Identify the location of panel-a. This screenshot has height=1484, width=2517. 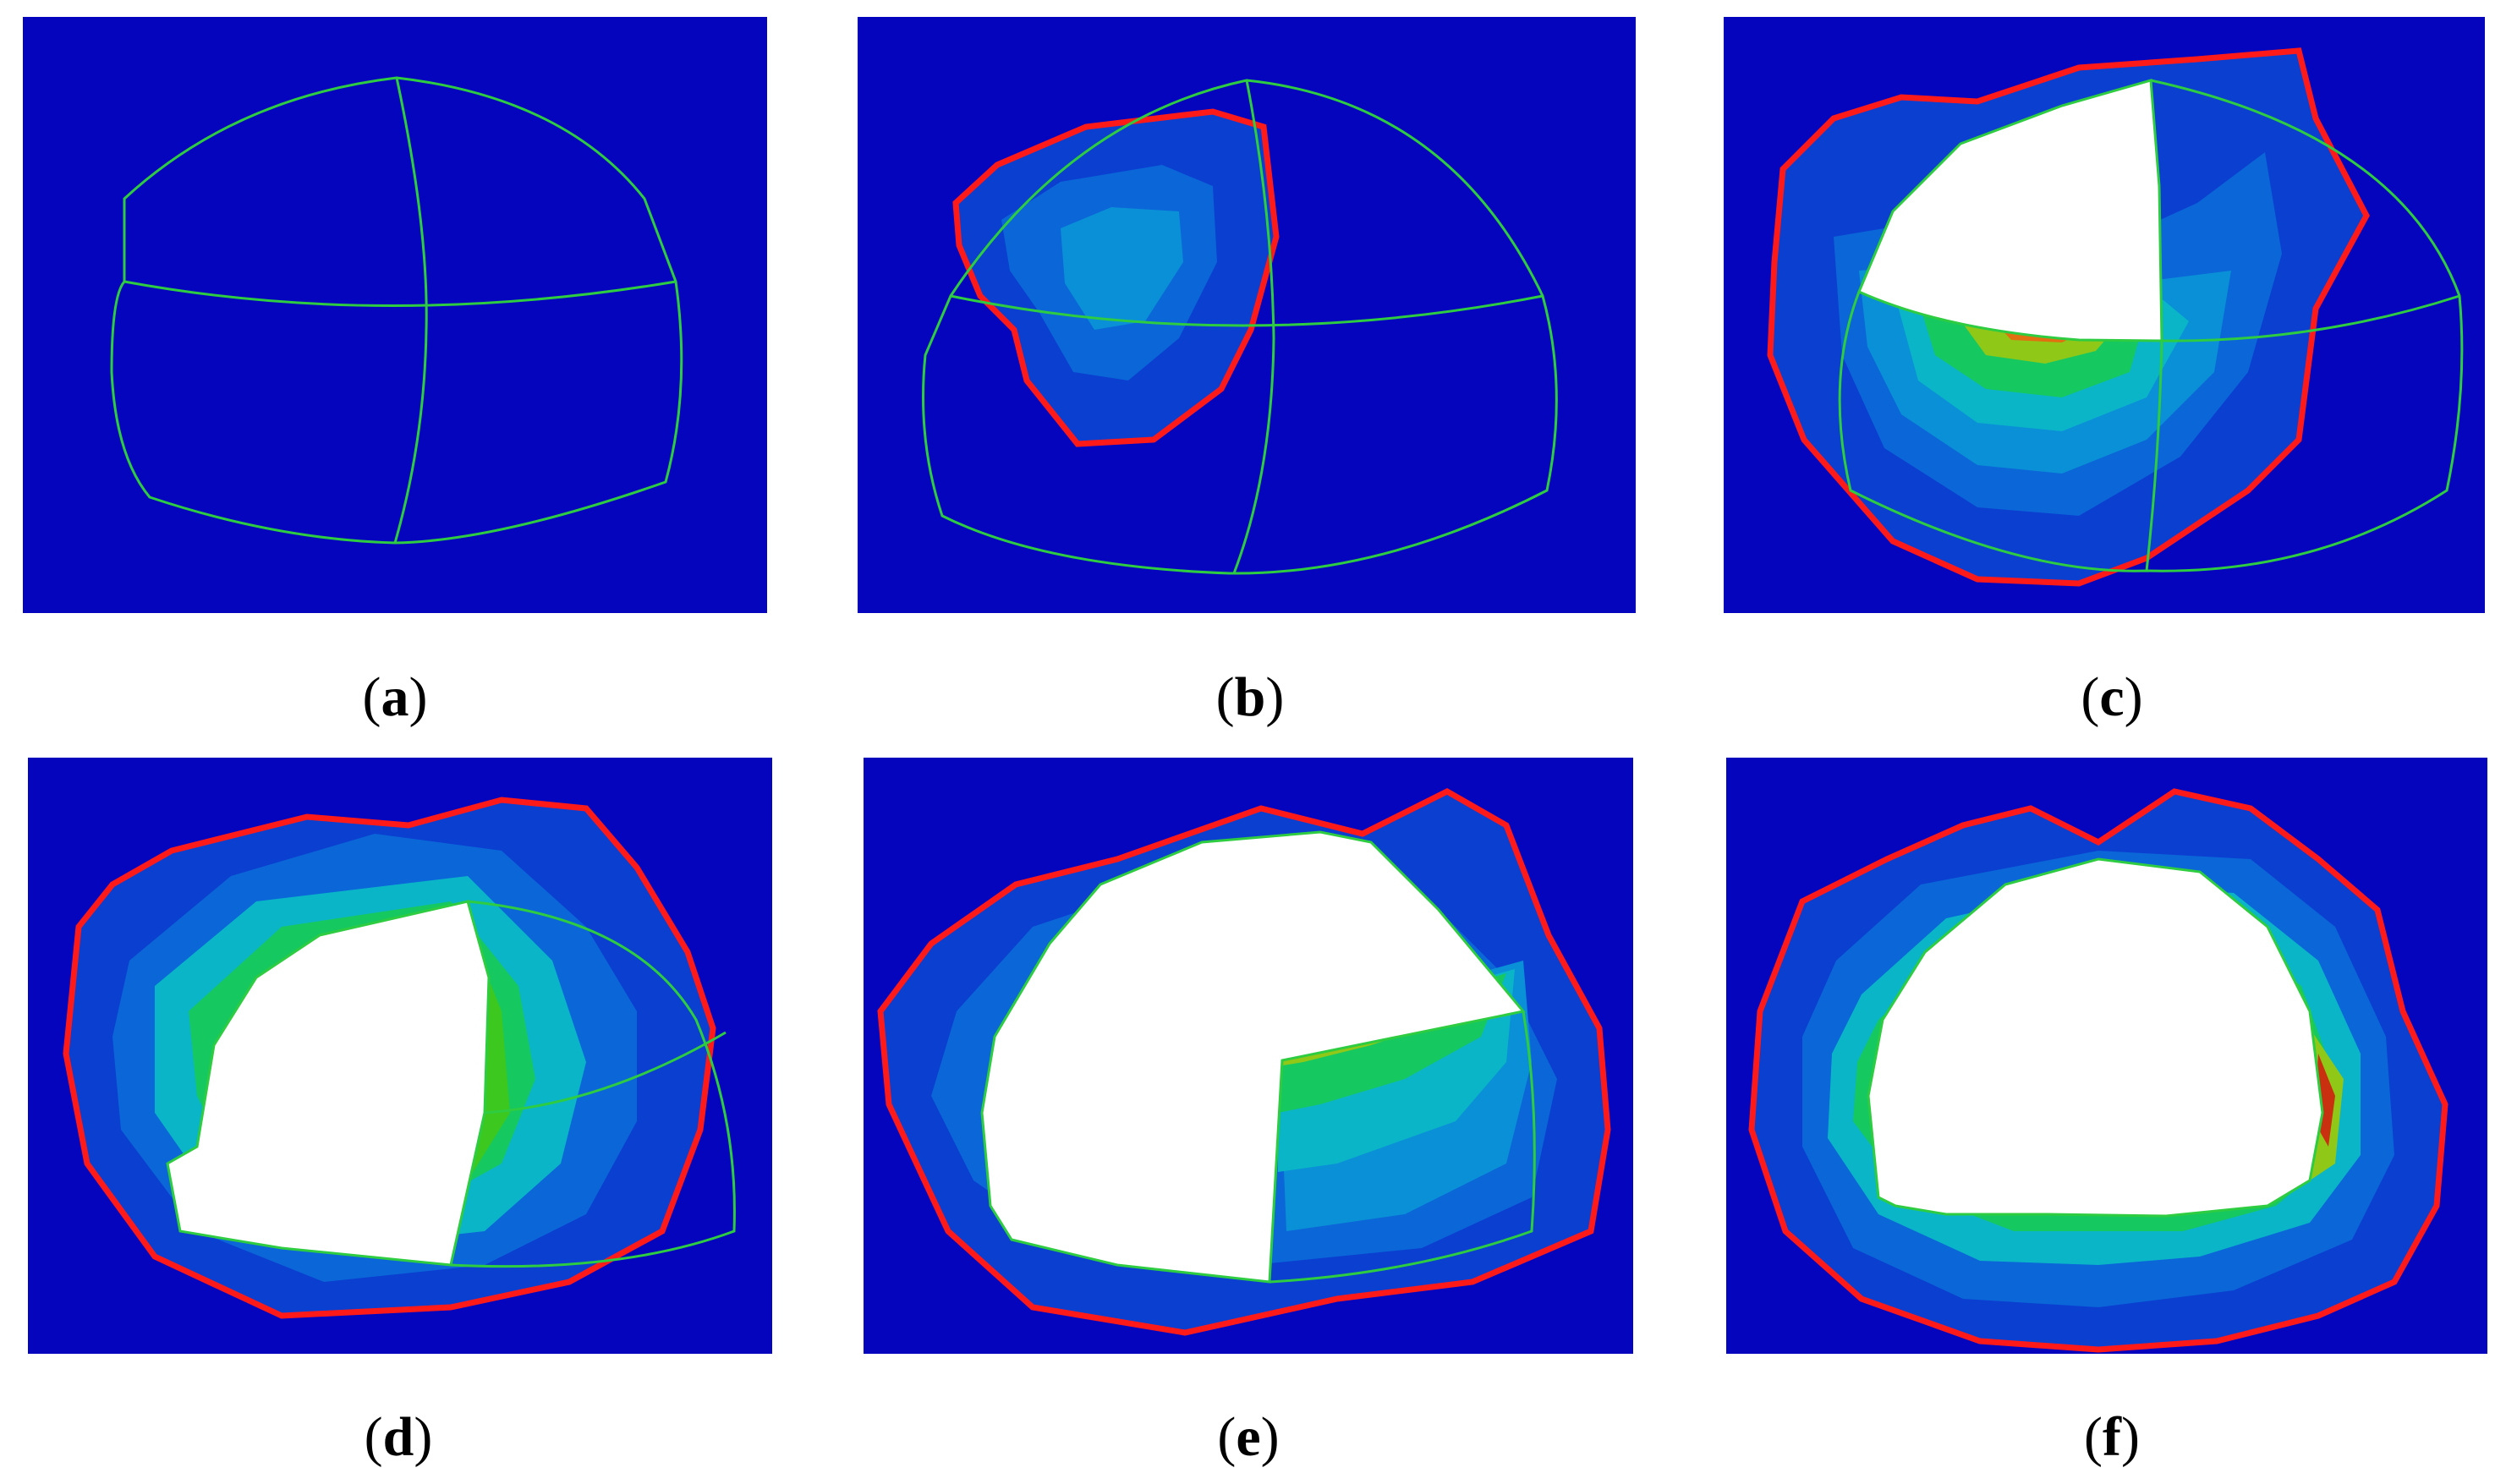
(395, 315).